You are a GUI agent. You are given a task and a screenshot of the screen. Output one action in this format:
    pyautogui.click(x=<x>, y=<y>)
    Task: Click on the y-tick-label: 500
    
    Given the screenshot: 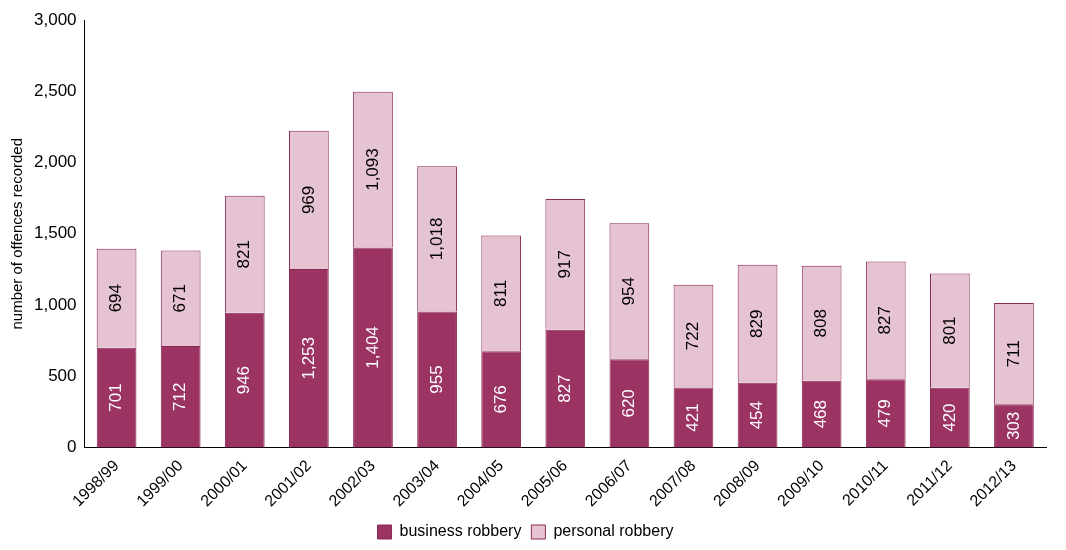 What is the action you would take?
    pyautogui.click(x=62, y=375)
    